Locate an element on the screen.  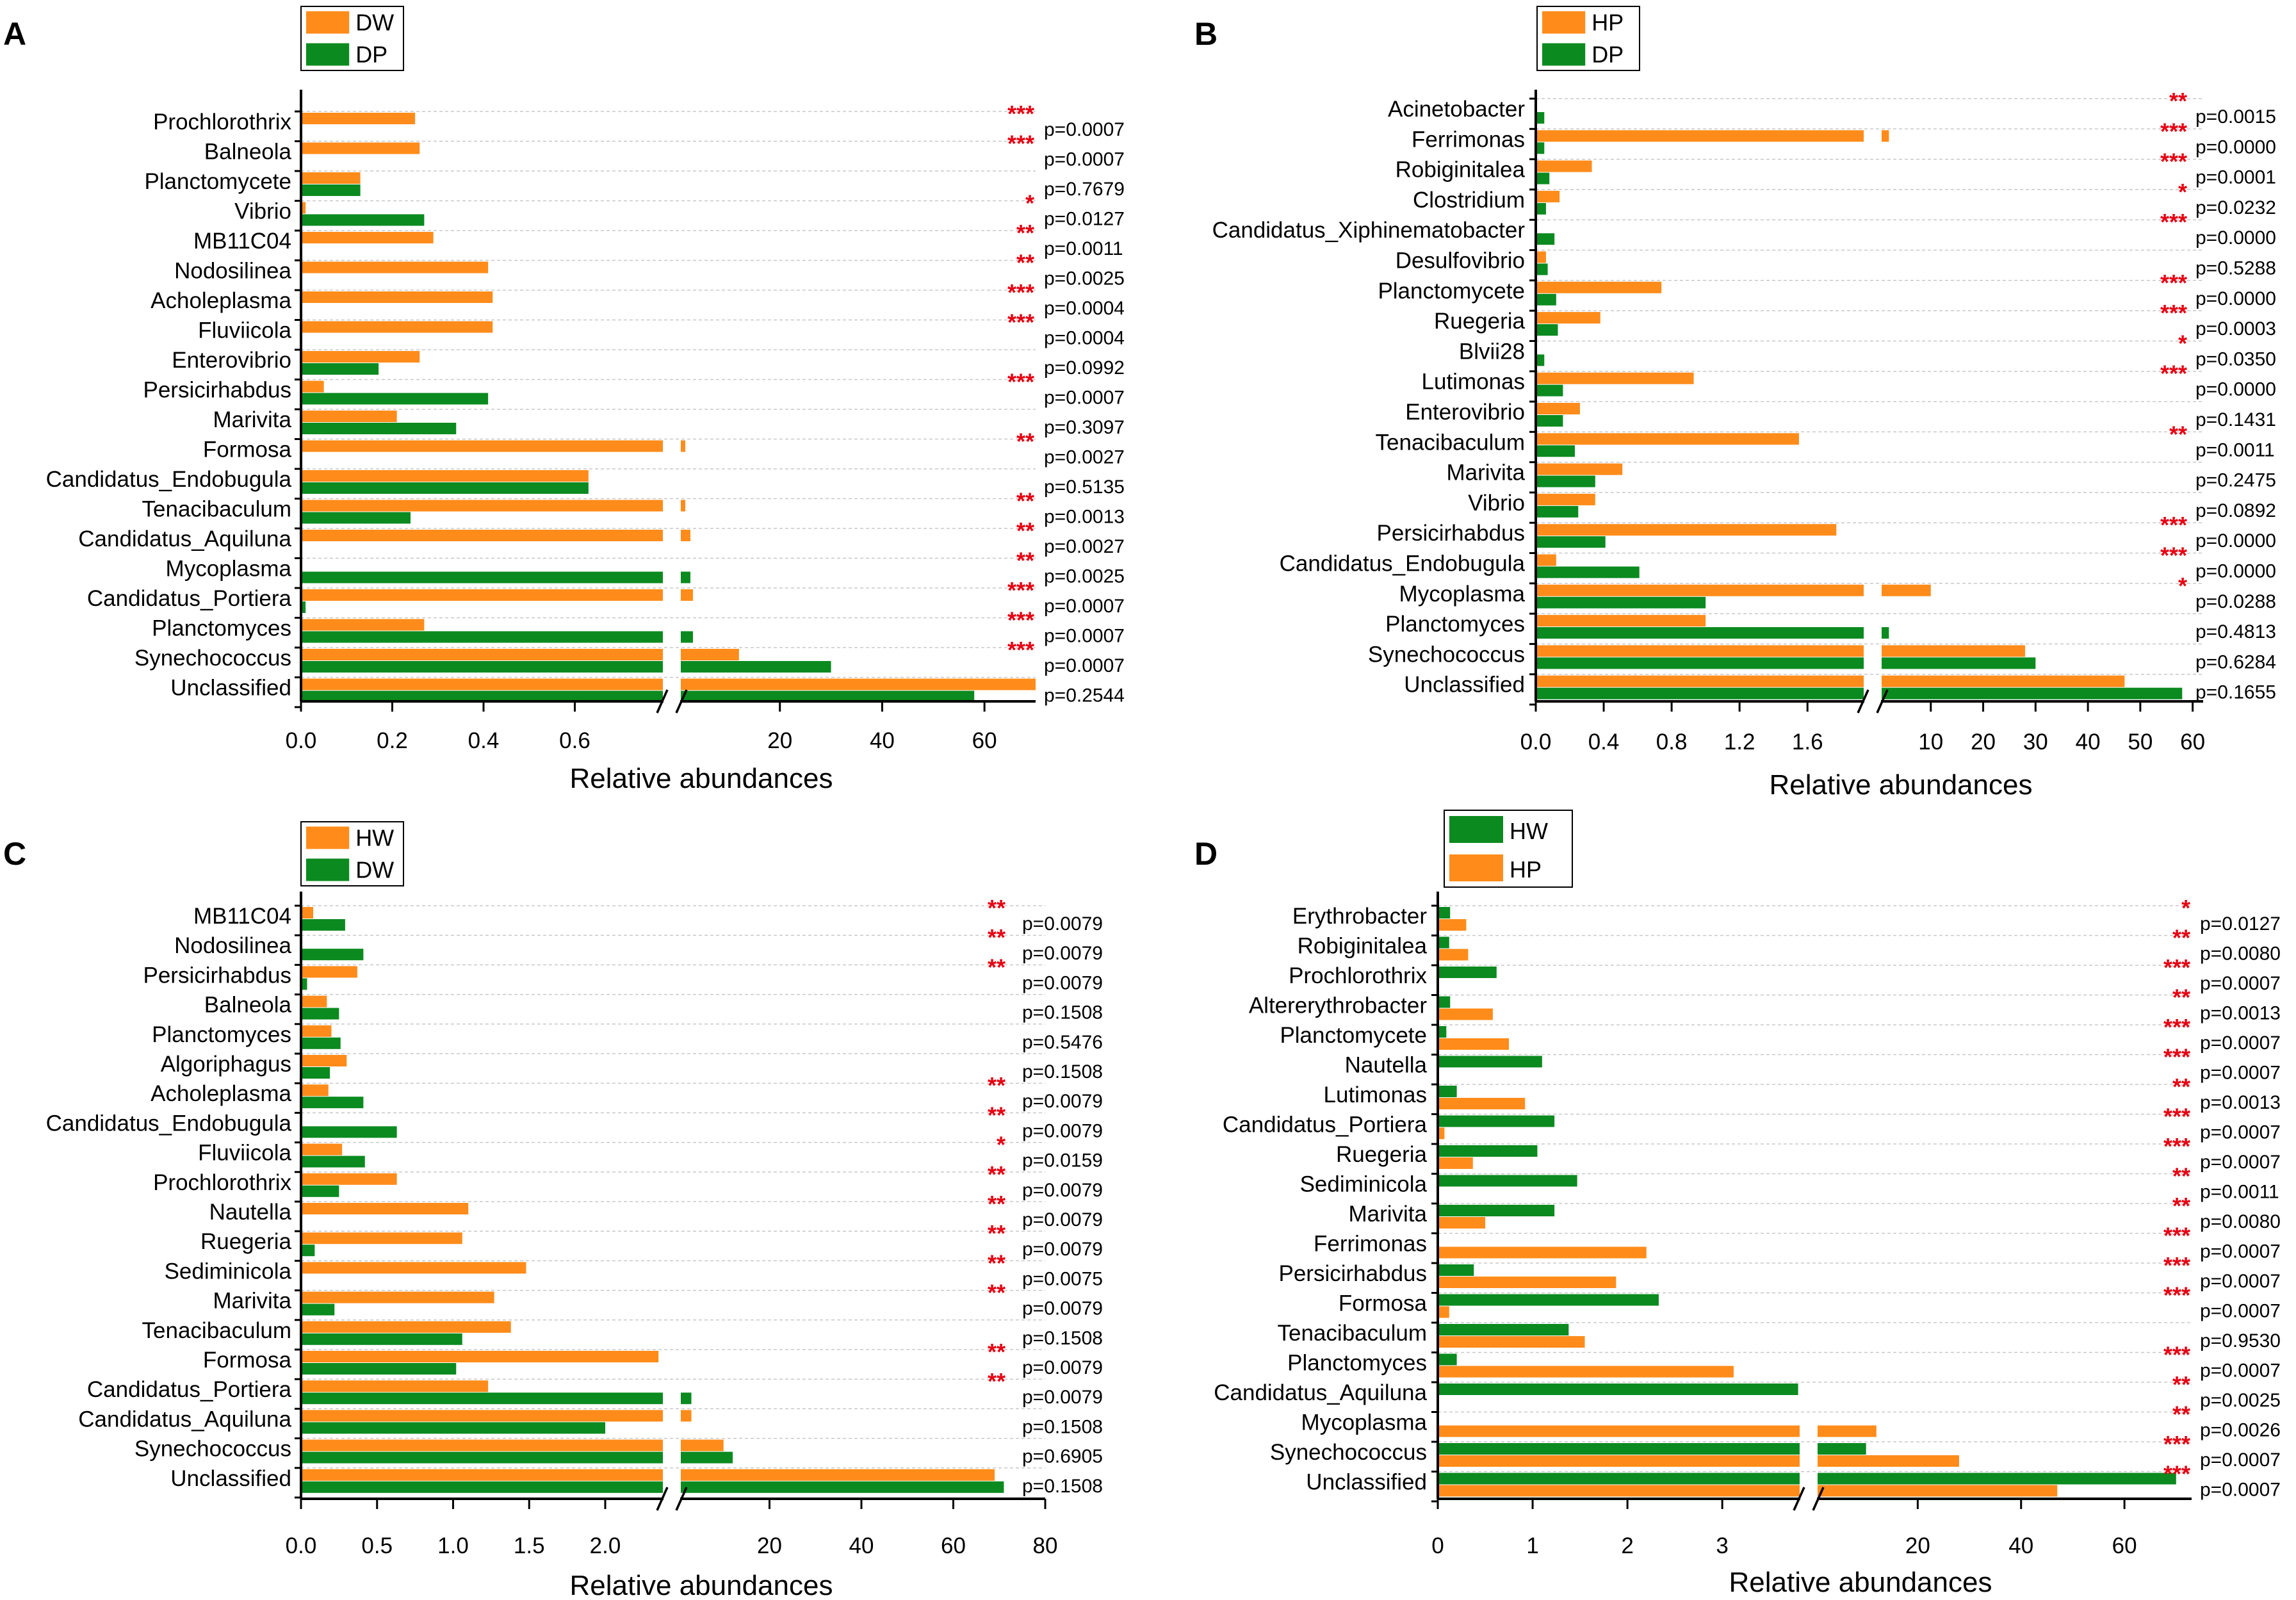
category-label: Enterovibrio is located at coordinates (1465, 412).